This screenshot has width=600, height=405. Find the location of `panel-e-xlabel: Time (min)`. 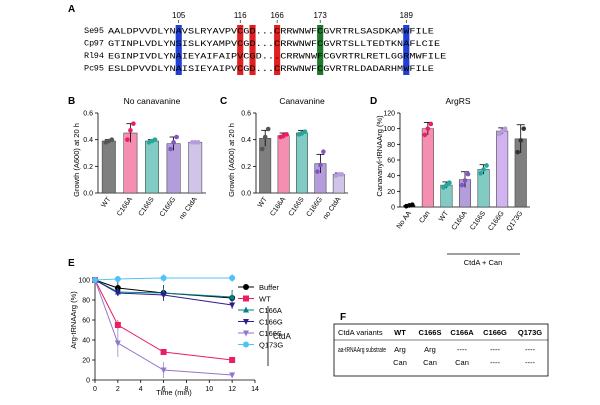

panel-e-xlabel: Time (min) is located at coordinates (174, 392).